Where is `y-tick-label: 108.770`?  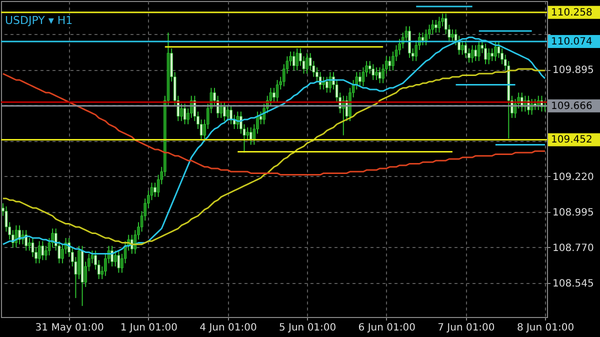
y-tick-label: 108.770 is located at coordinates (573, 248).